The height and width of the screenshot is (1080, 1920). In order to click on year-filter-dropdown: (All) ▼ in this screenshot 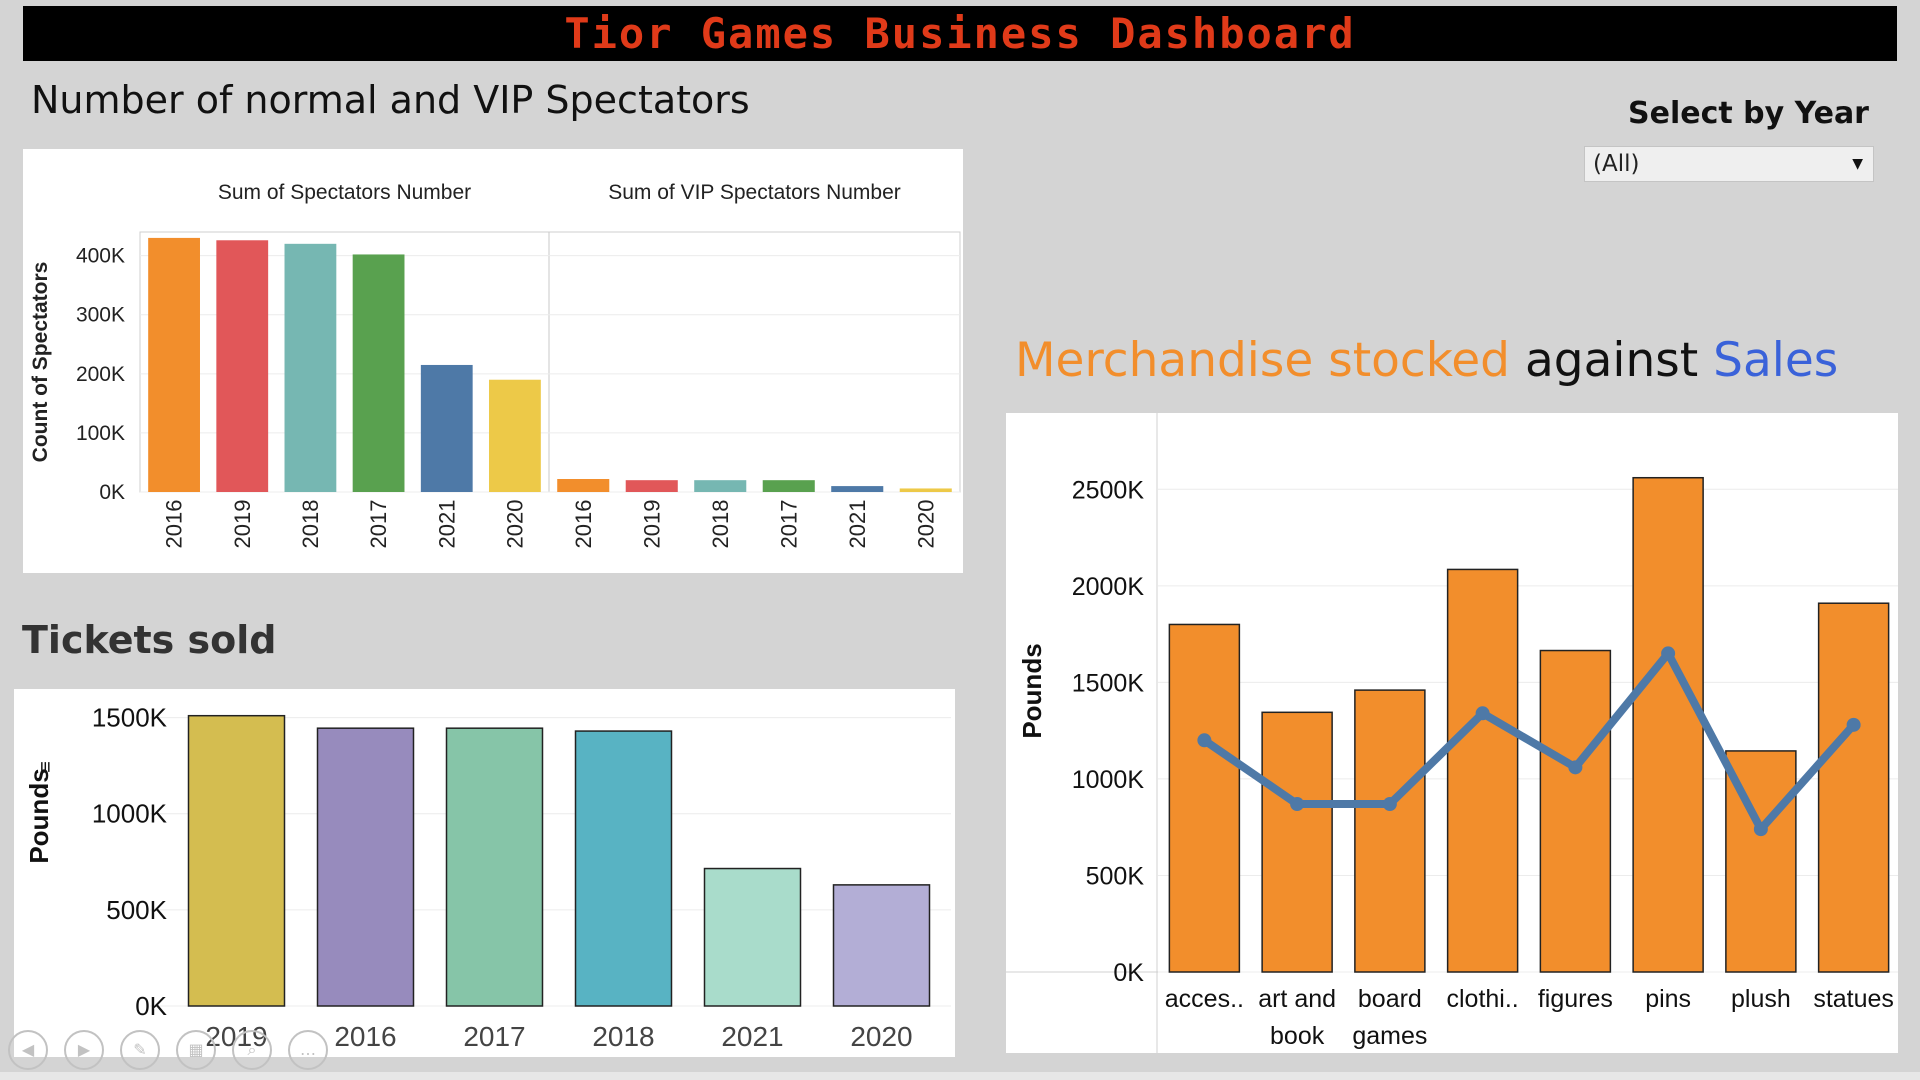, I will do `click(1729, 164)`.